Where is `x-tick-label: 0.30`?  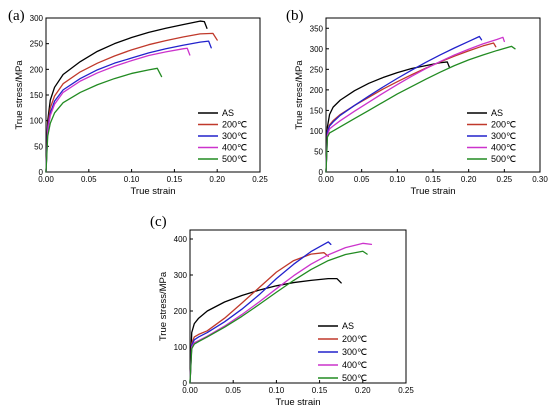 x-tick-label: 0.30 is located at coordinates (540, 179).